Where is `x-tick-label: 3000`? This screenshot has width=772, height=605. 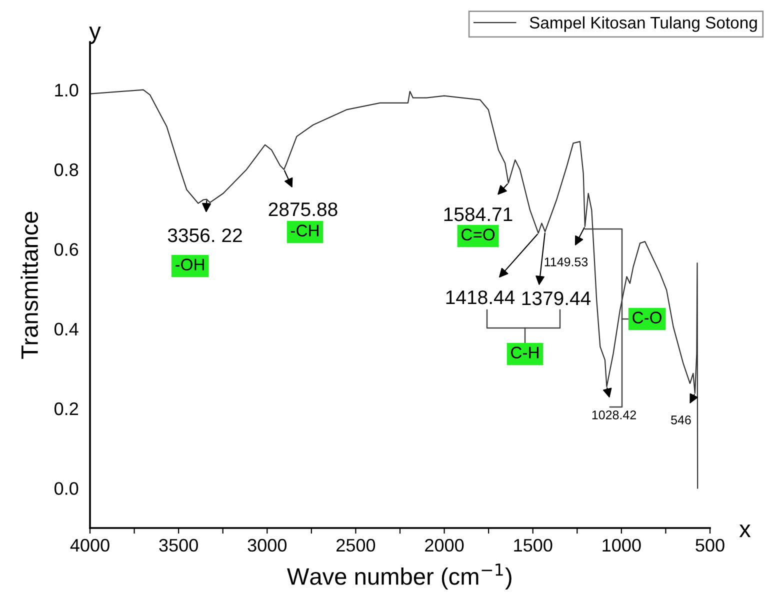
x-tick-label: 3000 is located at coordinates (267, 545).